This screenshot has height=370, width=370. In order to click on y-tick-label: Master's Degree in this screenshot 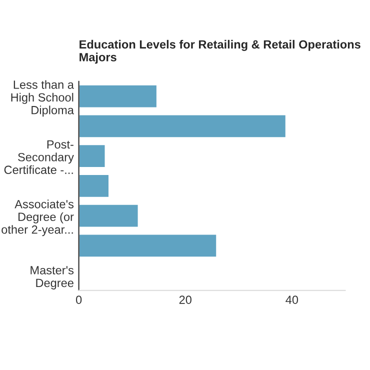, I will do `click(52, 278)`.